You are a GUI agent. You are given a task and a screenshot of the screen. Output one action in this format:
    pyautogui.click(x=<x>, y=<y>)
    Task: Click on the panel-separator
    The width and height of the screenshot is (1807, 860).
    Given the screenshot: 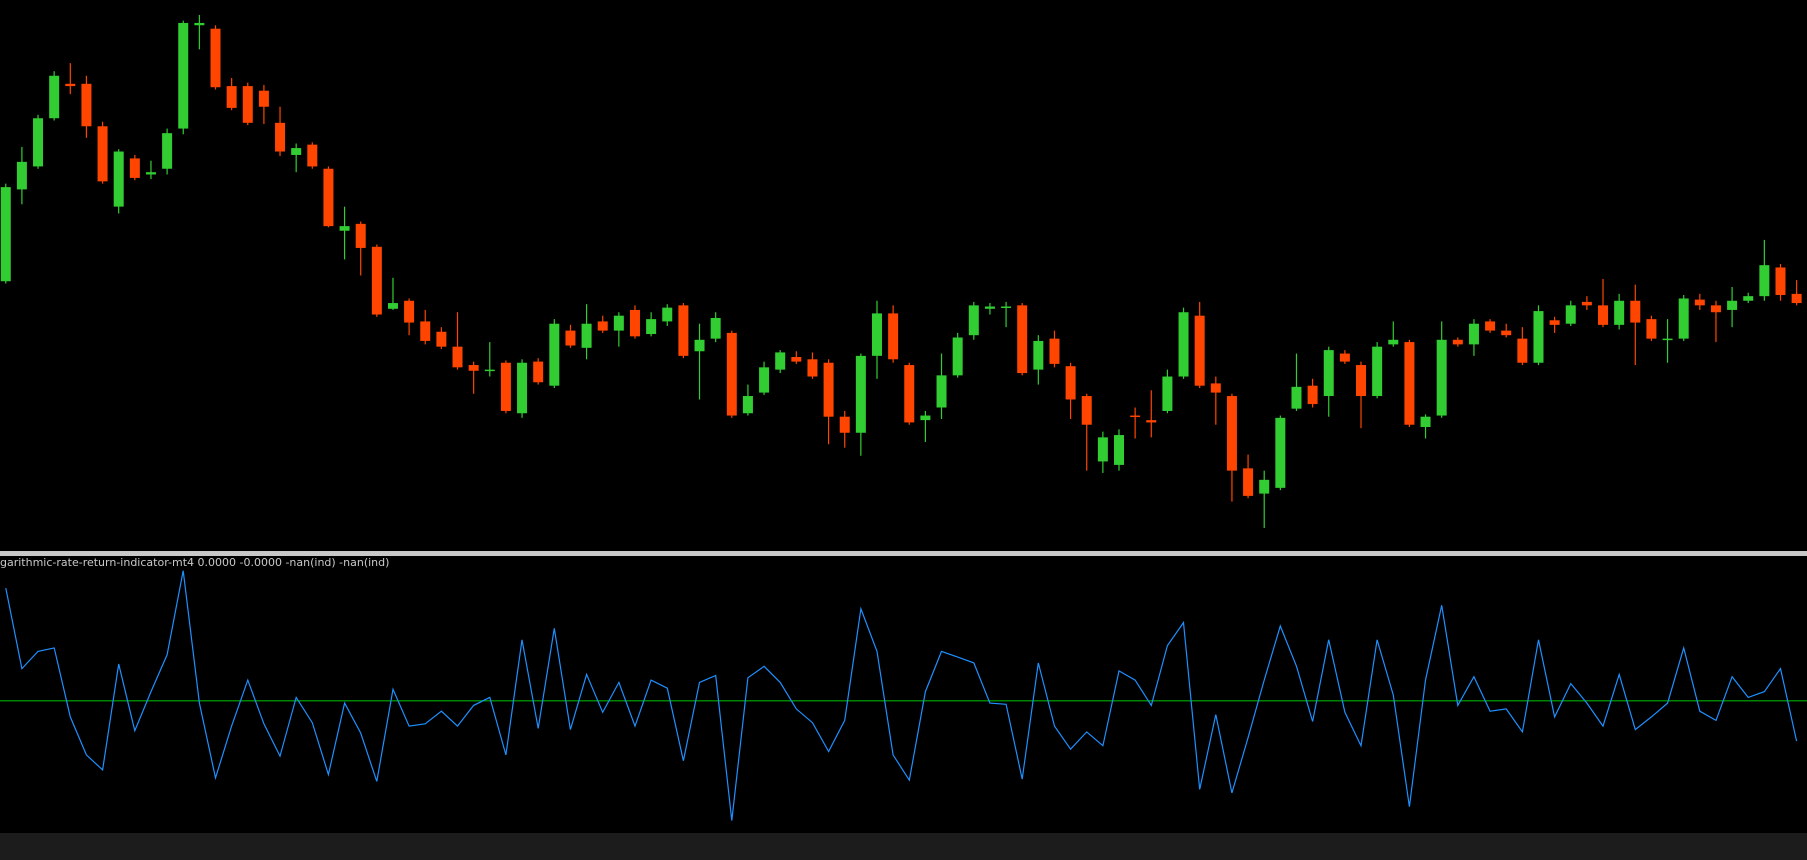 What is the action you would take?
    pyautogui.click(x=903, y=553)
    